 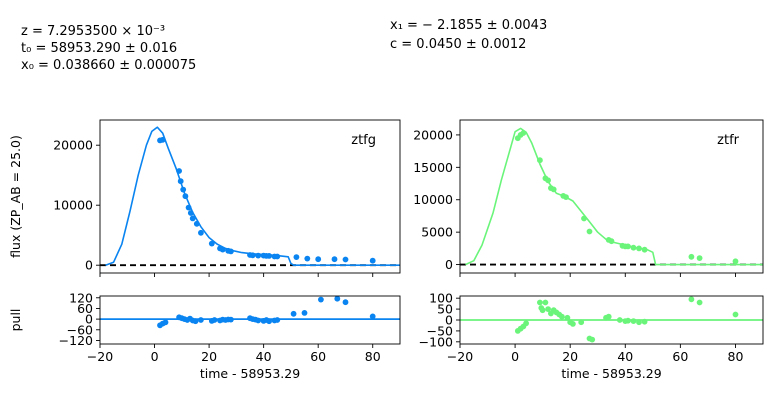 What do you see at coordinates (614, 196) in the screenshot?
I see `flux-ztfr-model-curve` at bounding box center [614, 196].